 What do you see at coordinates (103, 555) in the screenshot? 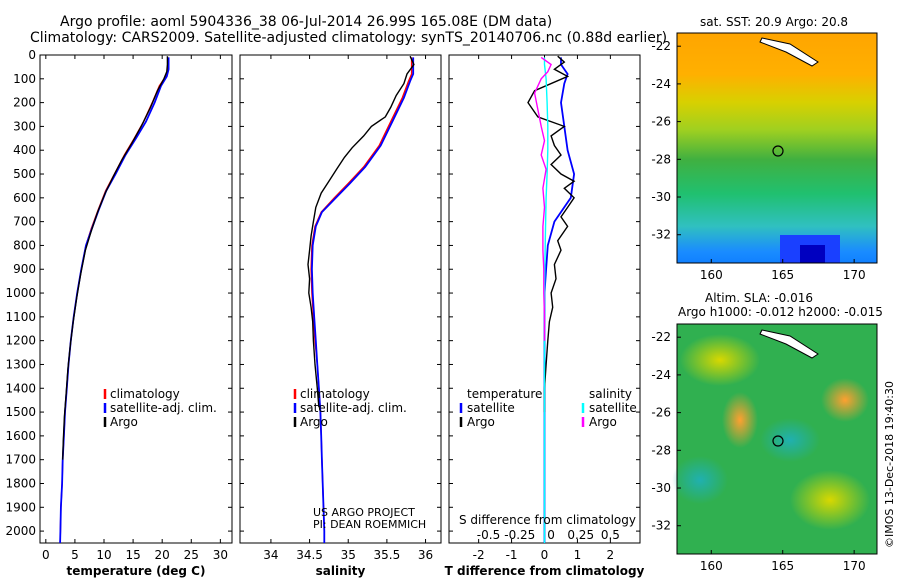
I see `x-tick-label: 10` at bounding box center [103, 555].